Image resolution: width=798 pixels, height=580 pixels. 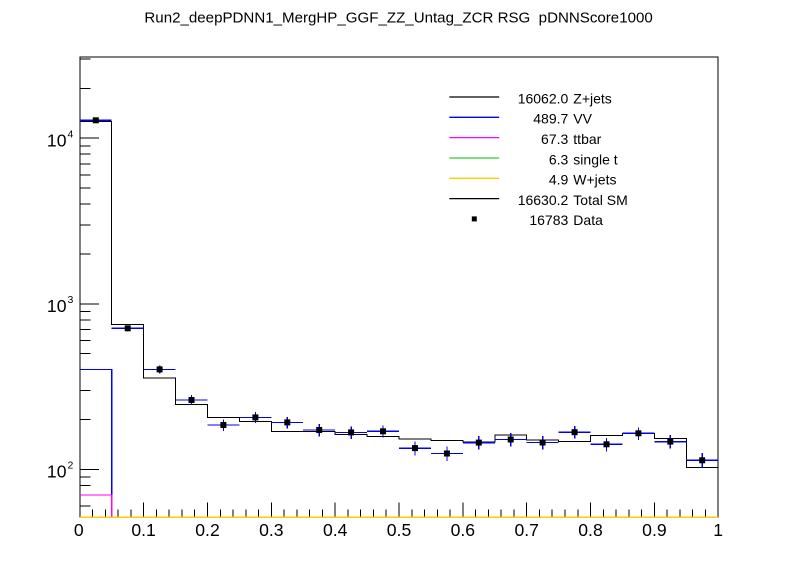 I want to click on svg-text: 0.1, so click(x=143, y=530).